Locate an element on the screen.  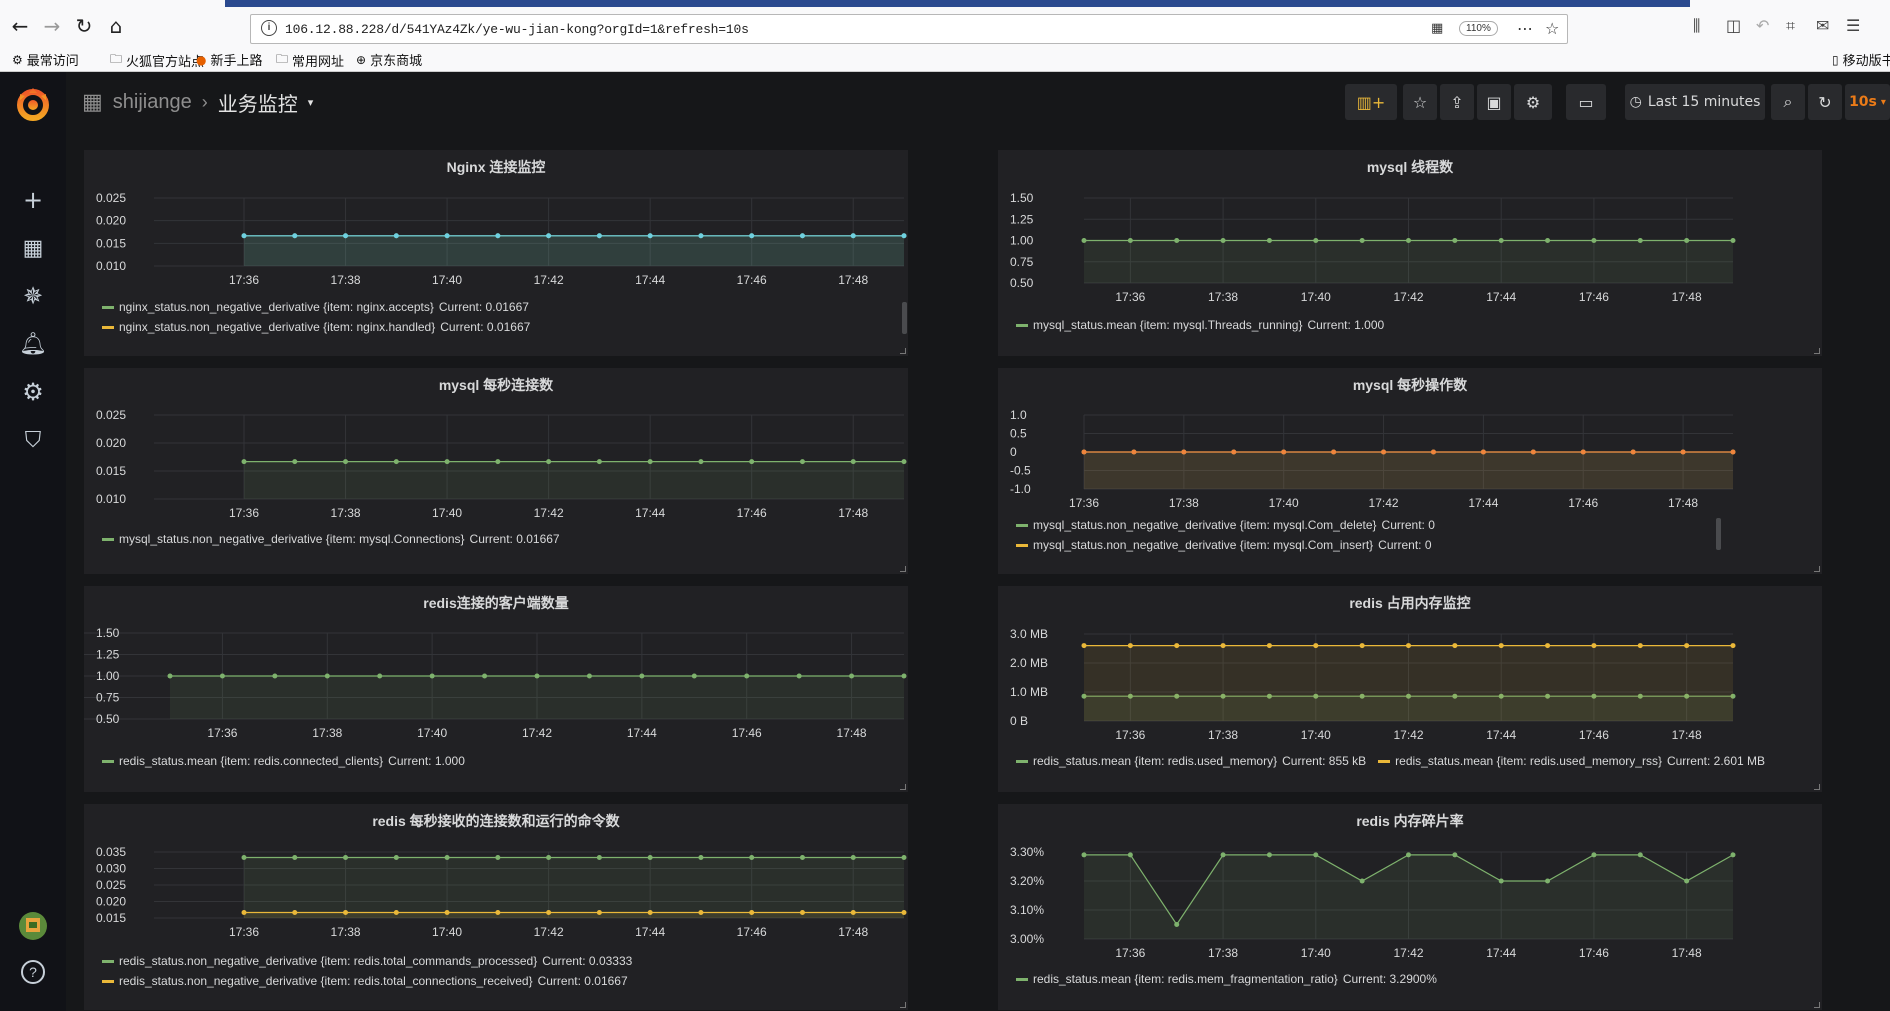
bookmark-jd: ⊕ 京东商城 is located at coordinates (389, 59).